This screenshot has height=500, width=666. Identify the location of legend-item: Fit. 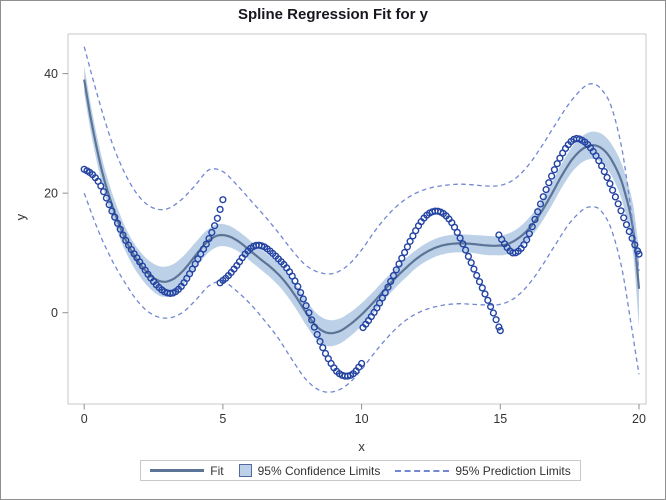
(187, 471).